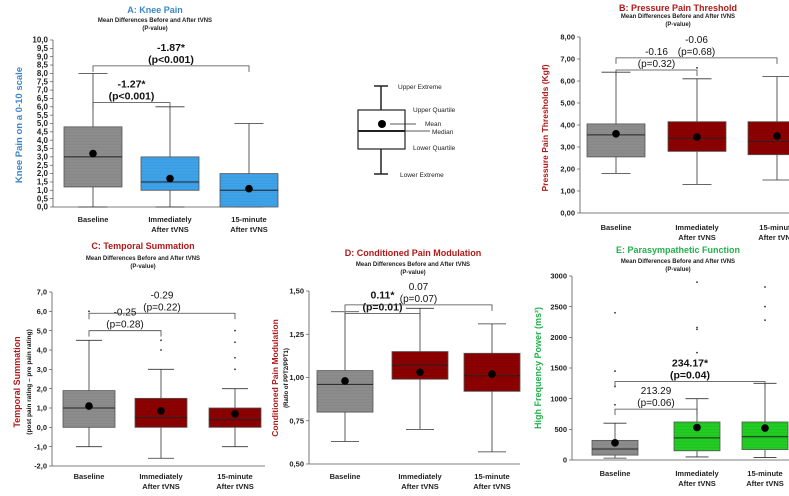 The image size is (789, 496). What do you see at coordinates (558, 337) in the screenshot?
I see `y-tick-label: 2000` at bounding box center [558, 337].